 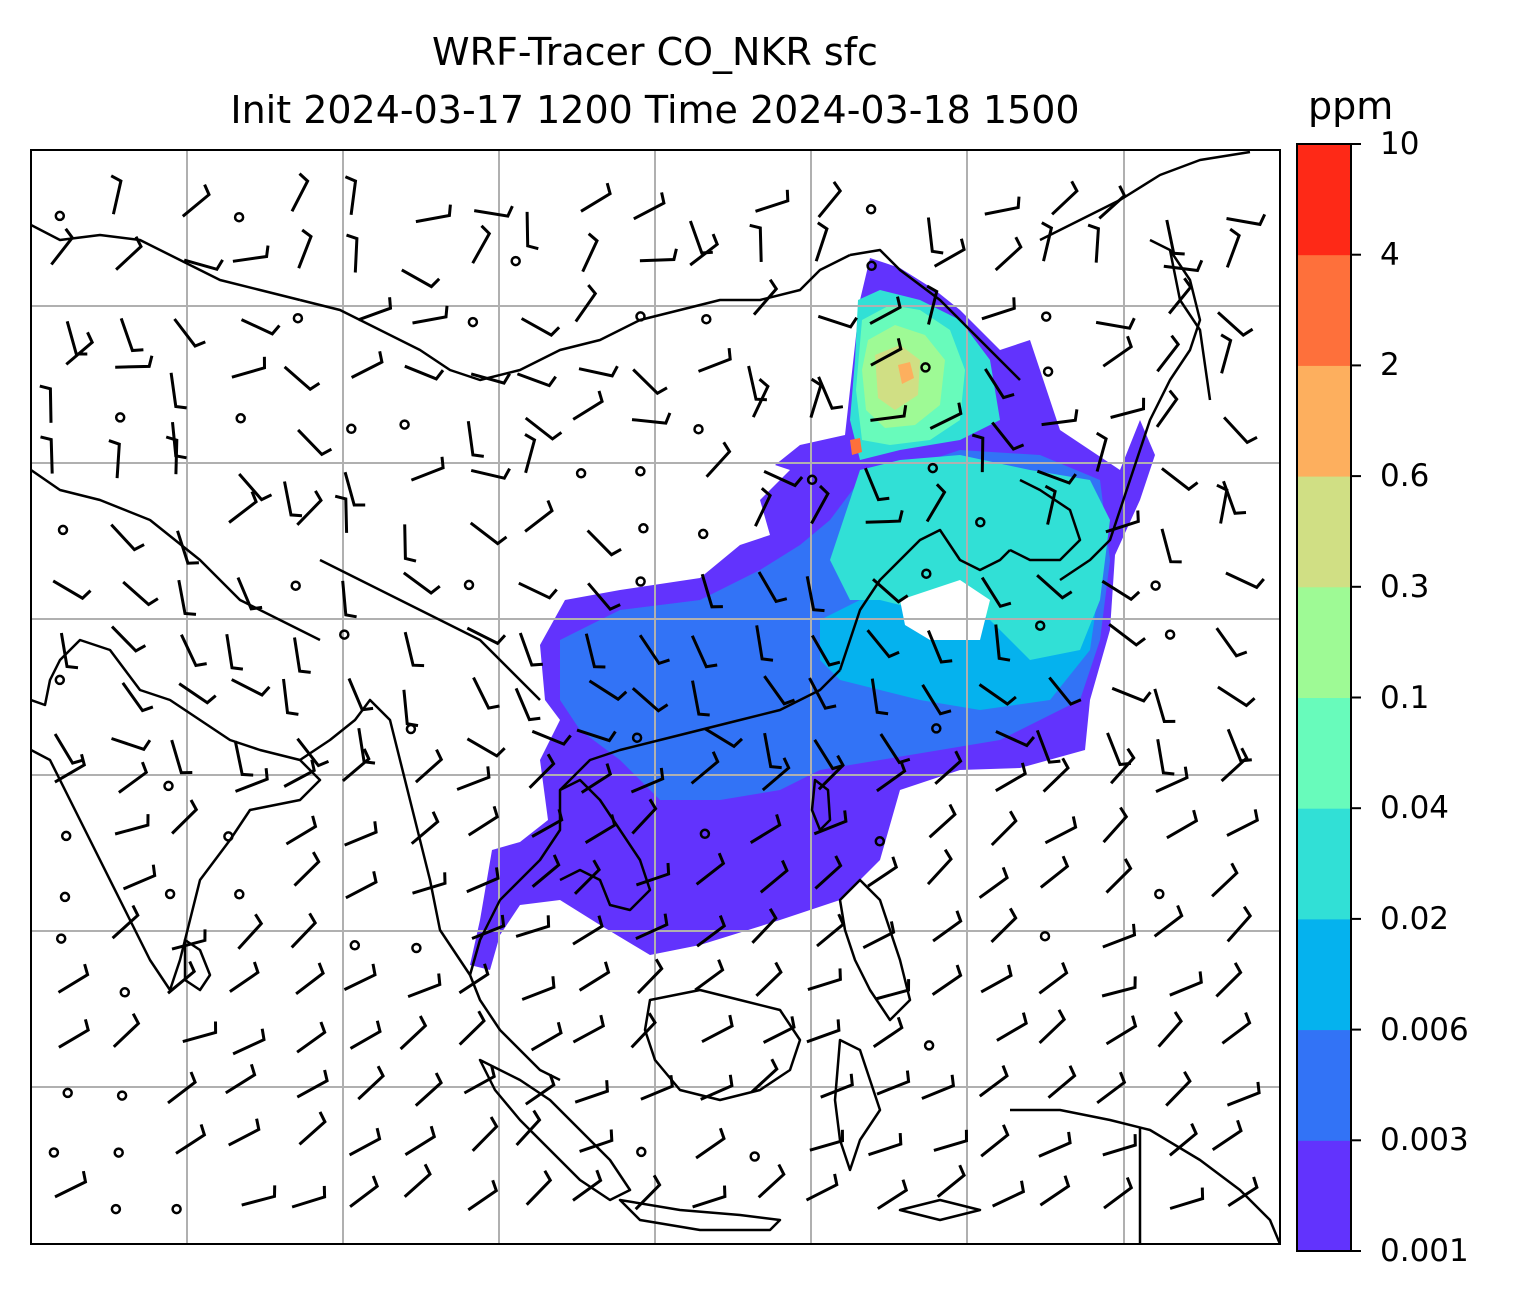 What do you see at coordinates (924, 599) in the screenshot?
I see `coastline-china-east` at bounding box center [924, 599].